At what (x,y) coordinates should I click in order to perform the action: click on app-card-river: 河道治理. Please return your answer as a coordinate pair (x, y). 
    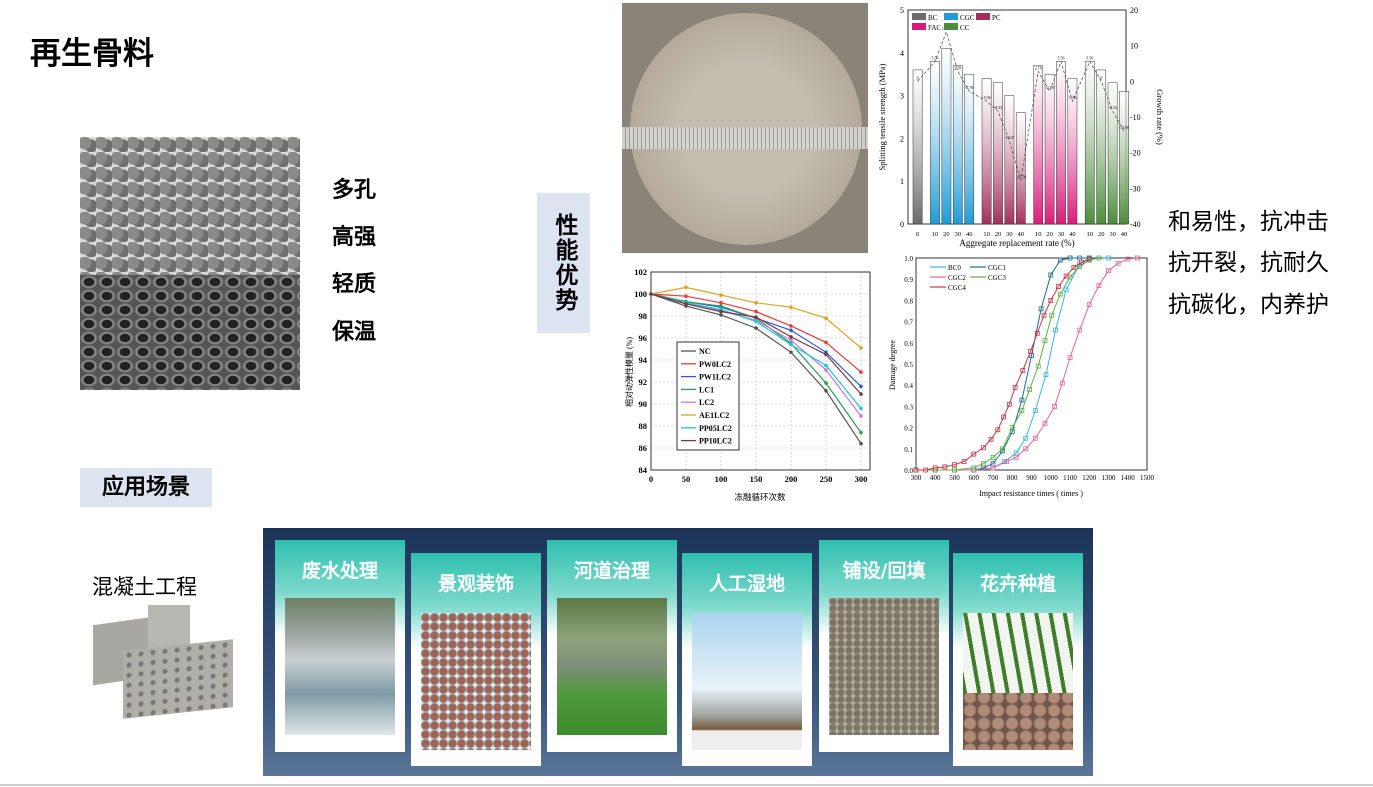
    Looking at the image, I should click on (612, 646).